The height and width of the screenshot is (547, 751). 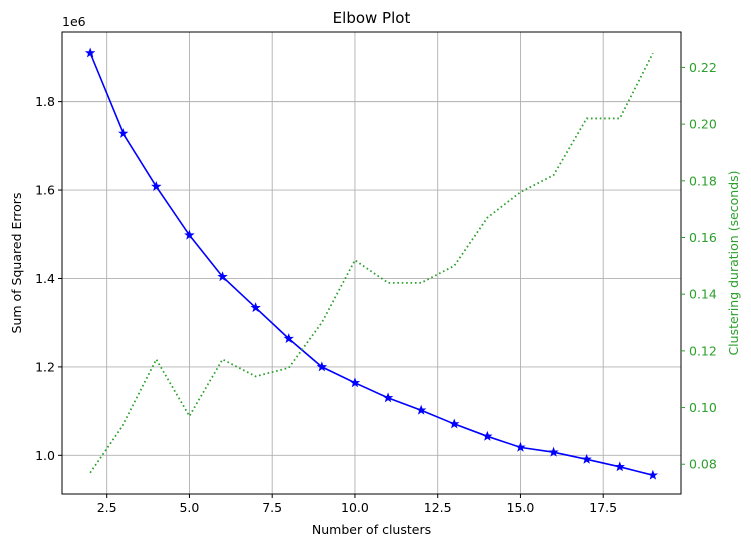 What do you see at coordinates (372, 18) in the screenshot?
I see `chart-title: Elbow Plot` at bounding box center [372, 18].